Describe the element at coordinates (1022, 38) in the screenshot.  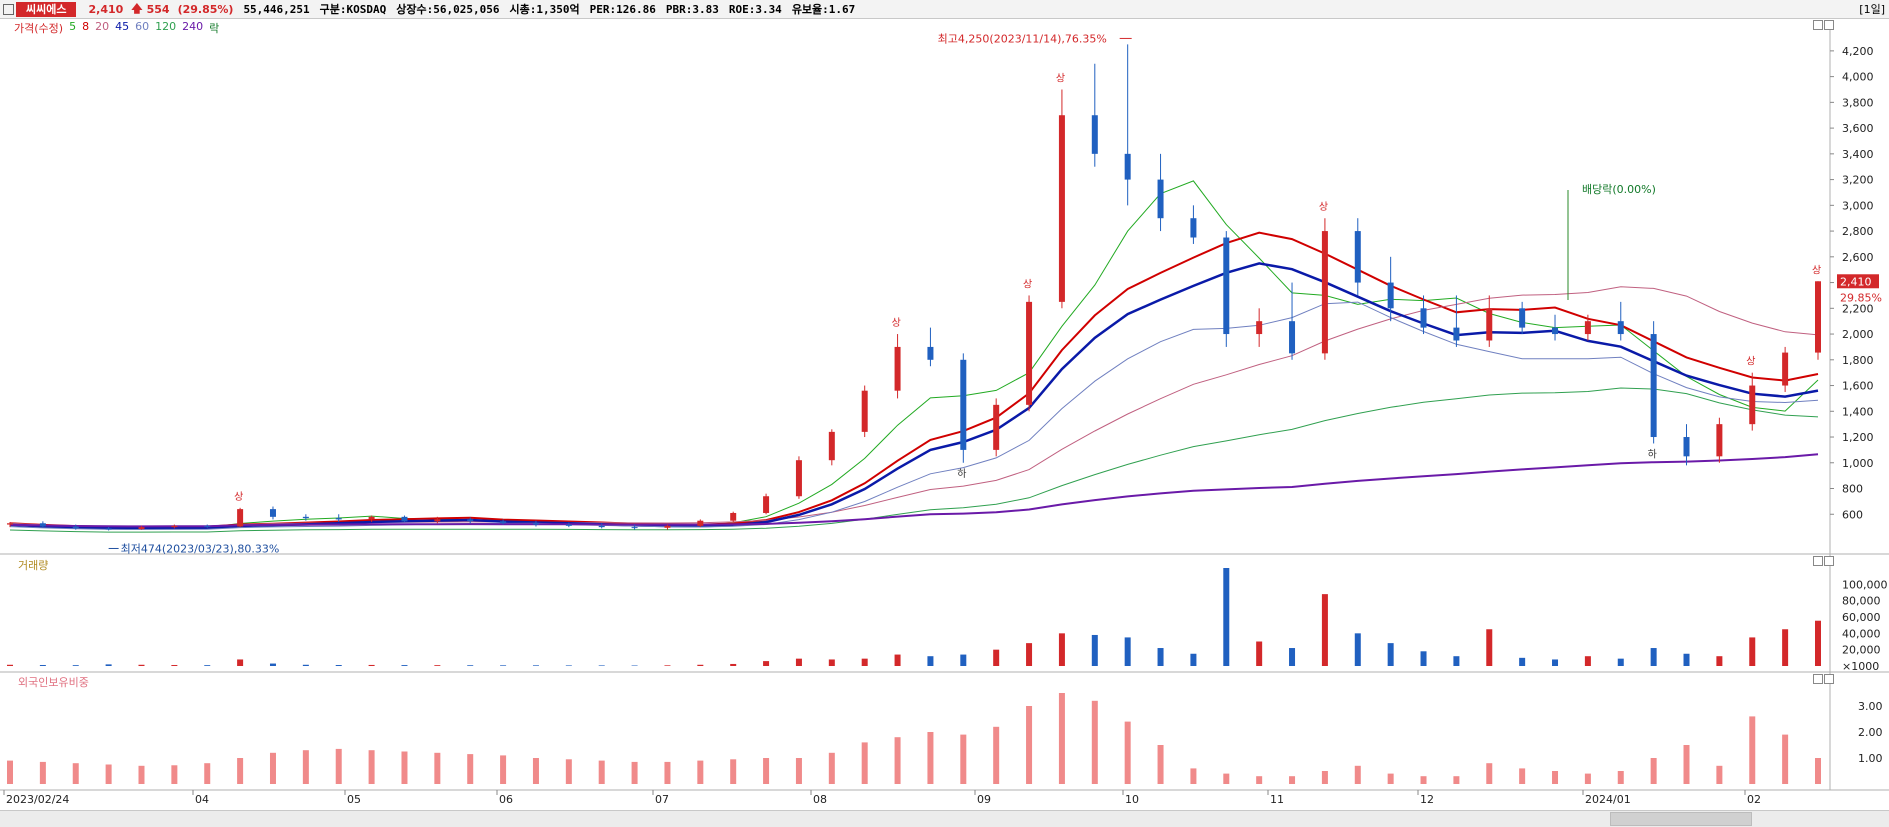
I see `high-annotation: 최고4,250(2023/11/14),76.35%` at that location.